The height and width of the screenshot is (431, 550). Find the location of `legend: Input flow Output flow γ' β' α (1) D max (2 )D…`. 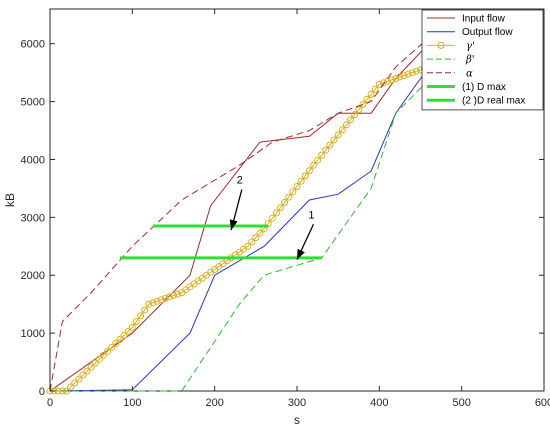

legend: Input flow Output flow γ' β' α (1) D max (2 )D… is located at coordinates (482, 60).